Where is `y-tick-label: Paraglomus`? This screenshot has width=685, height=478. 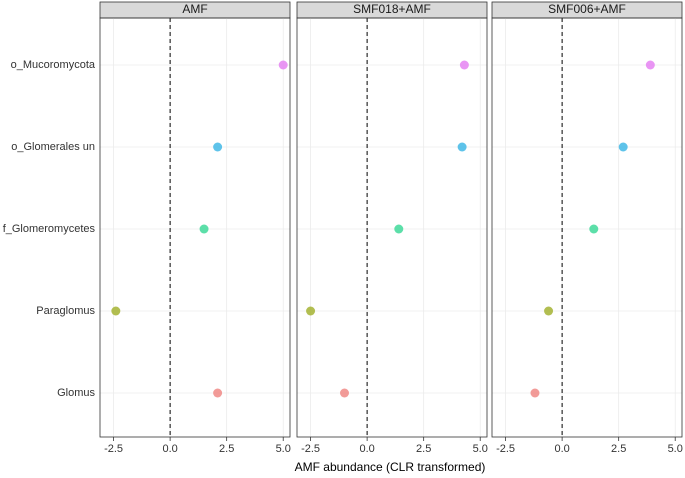 y-tick-label: Paraglomus is located at coordinates (65, 311).